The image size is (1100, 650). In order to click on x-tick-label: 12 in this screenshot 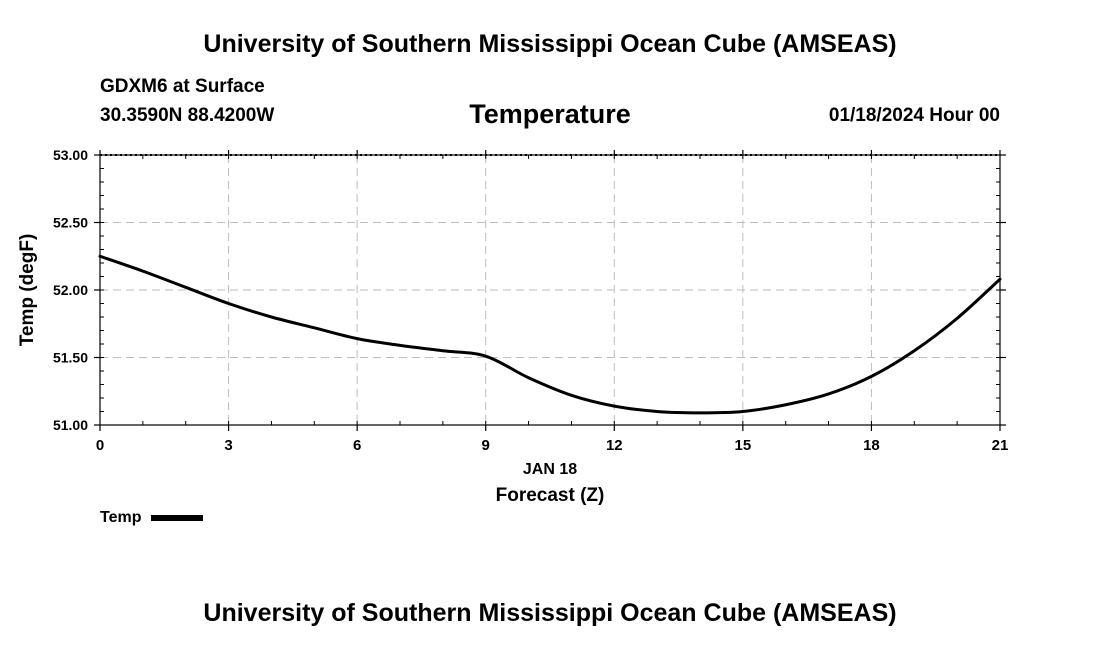, I will do `click(614, 445)`.